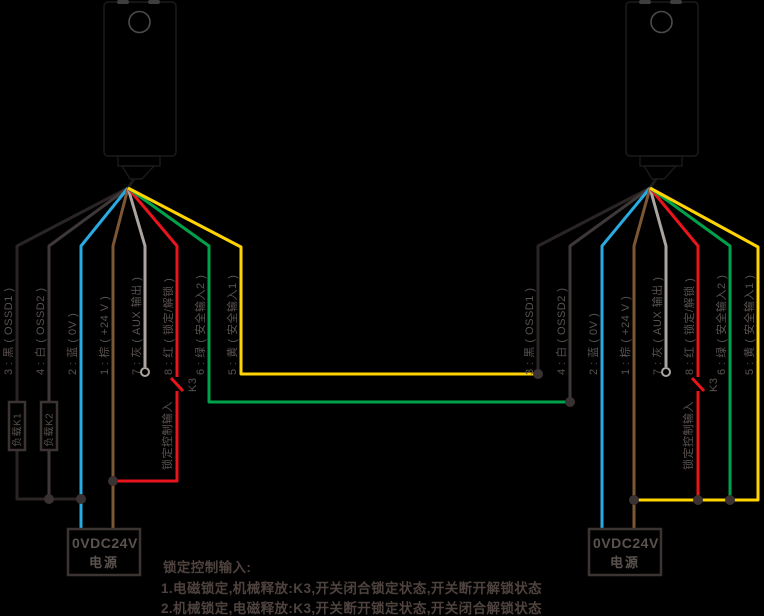  I want to click on right-device-body, so click(662, 79).